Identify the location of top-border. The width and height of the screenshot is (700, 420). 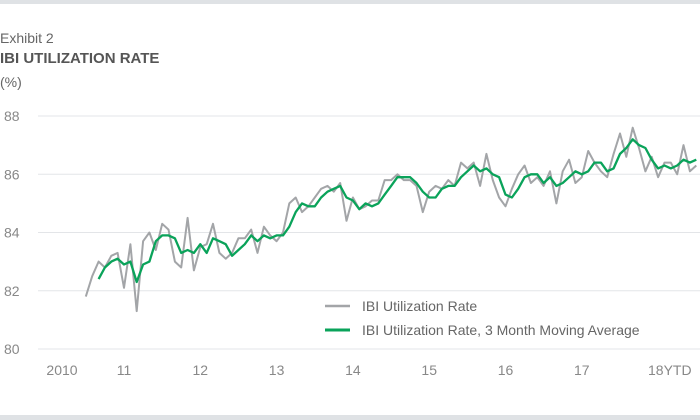
(350, 2).